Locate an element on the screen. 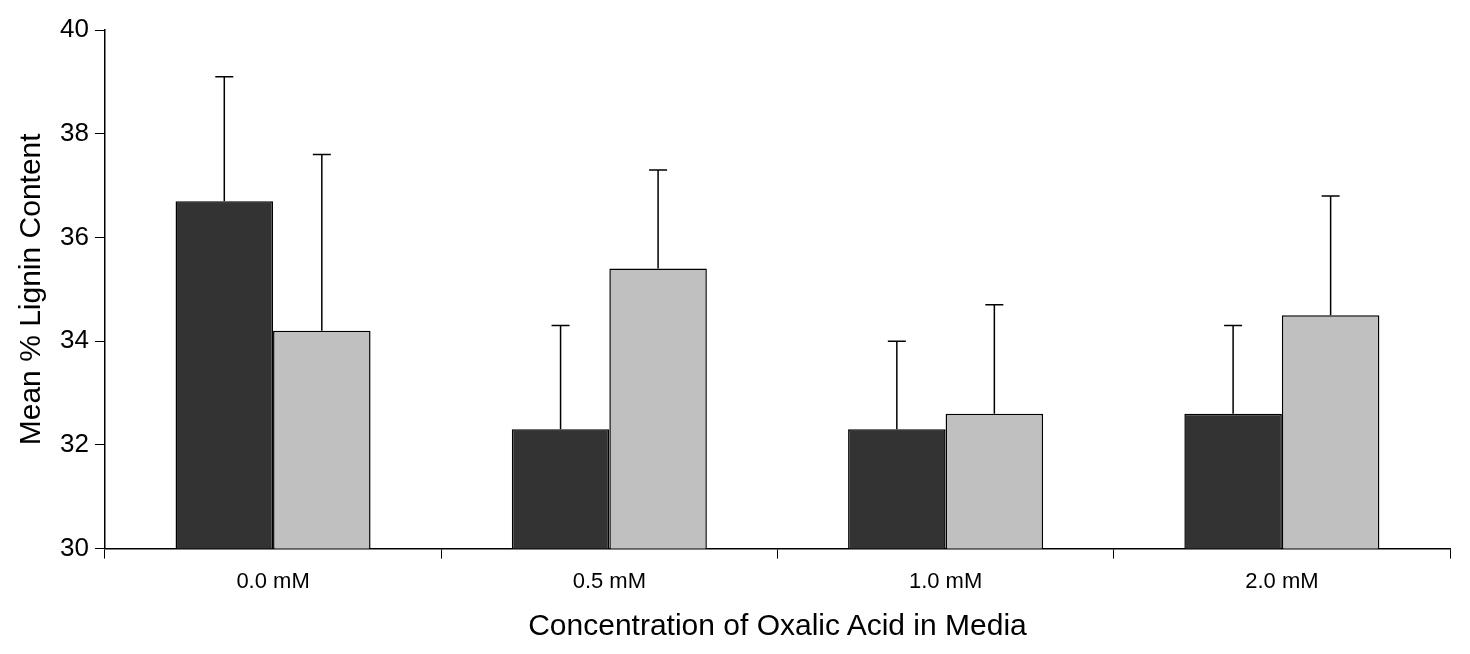  y-tick-label: 32 is located at coordinates (74, 443).